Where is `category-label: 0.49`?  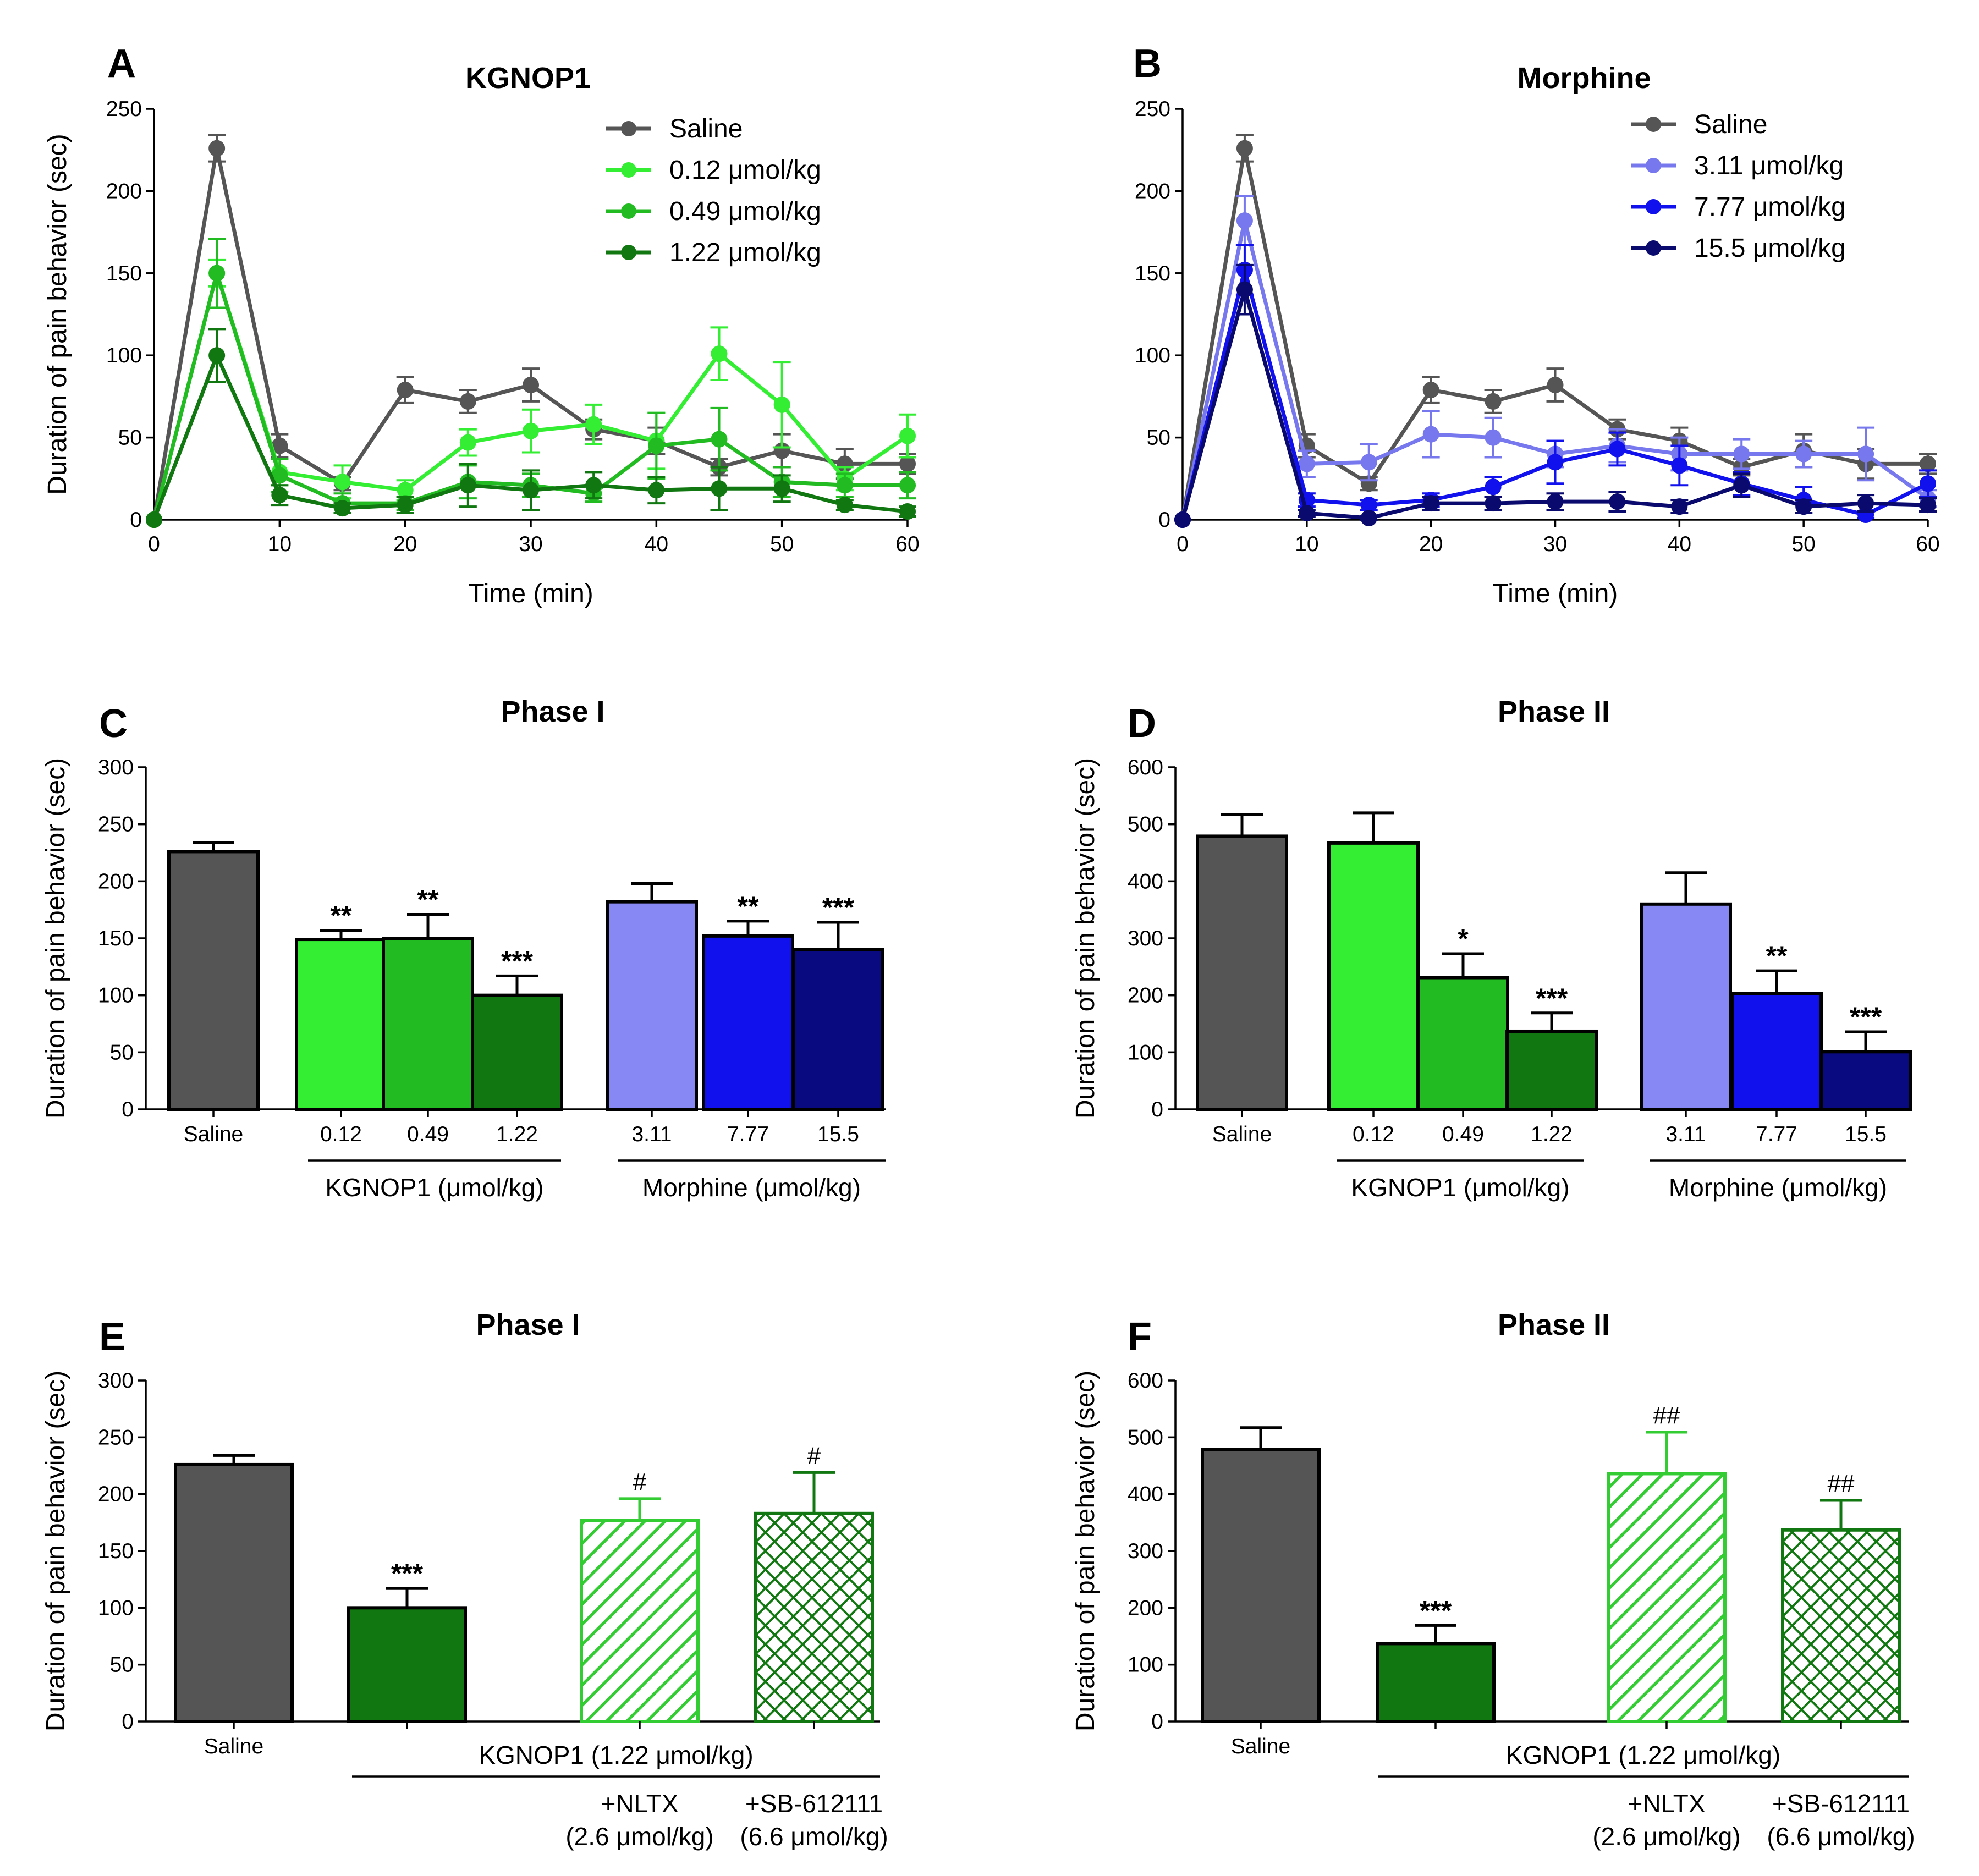
category-label: 0.49 is located at coordinates (1463, 1134).